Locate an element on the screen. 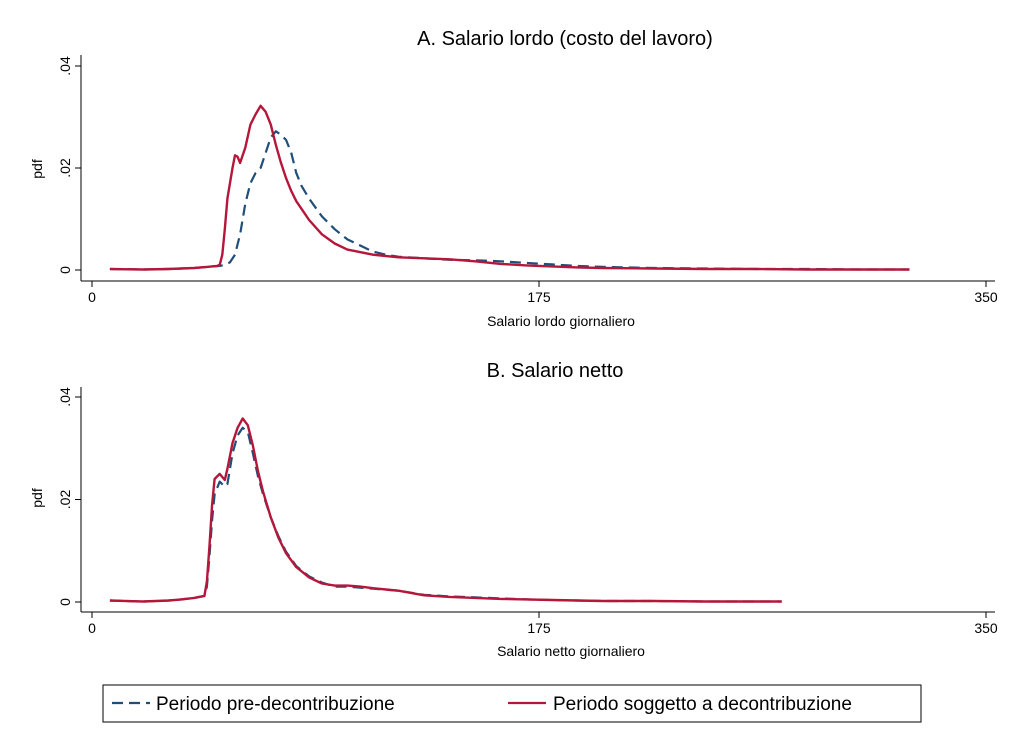 Image resolution: width=1024 pixels, height=745 pixels. x-axis-label: Salario lordo giornaliero is located at coordinates (561, 321).